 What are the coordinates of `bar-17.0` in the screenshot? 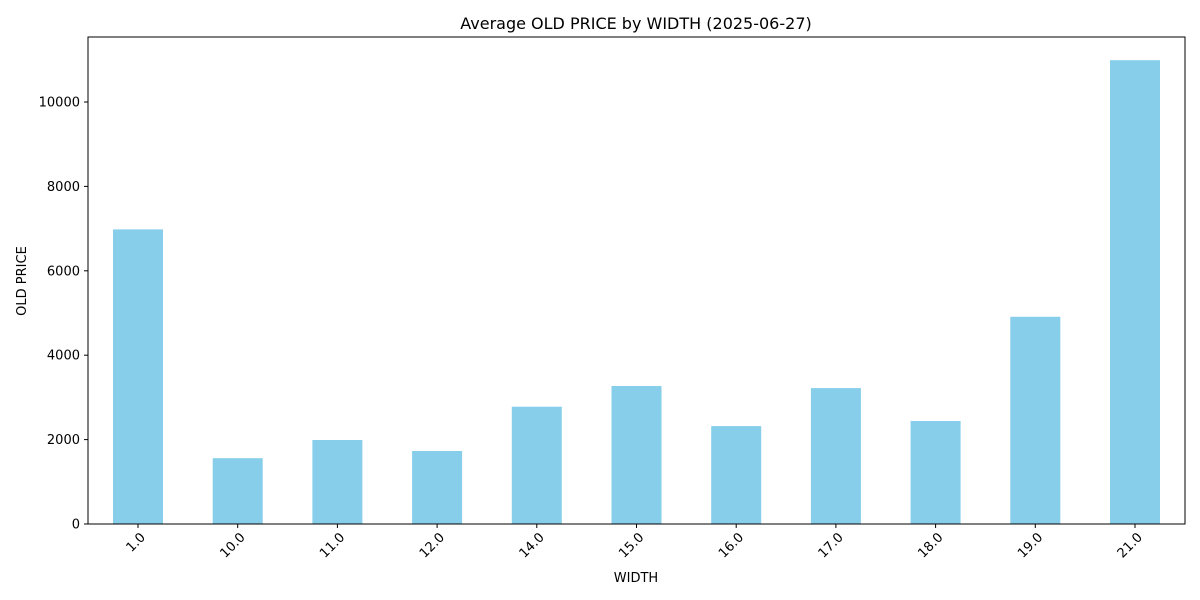 It's located at (835, 456).